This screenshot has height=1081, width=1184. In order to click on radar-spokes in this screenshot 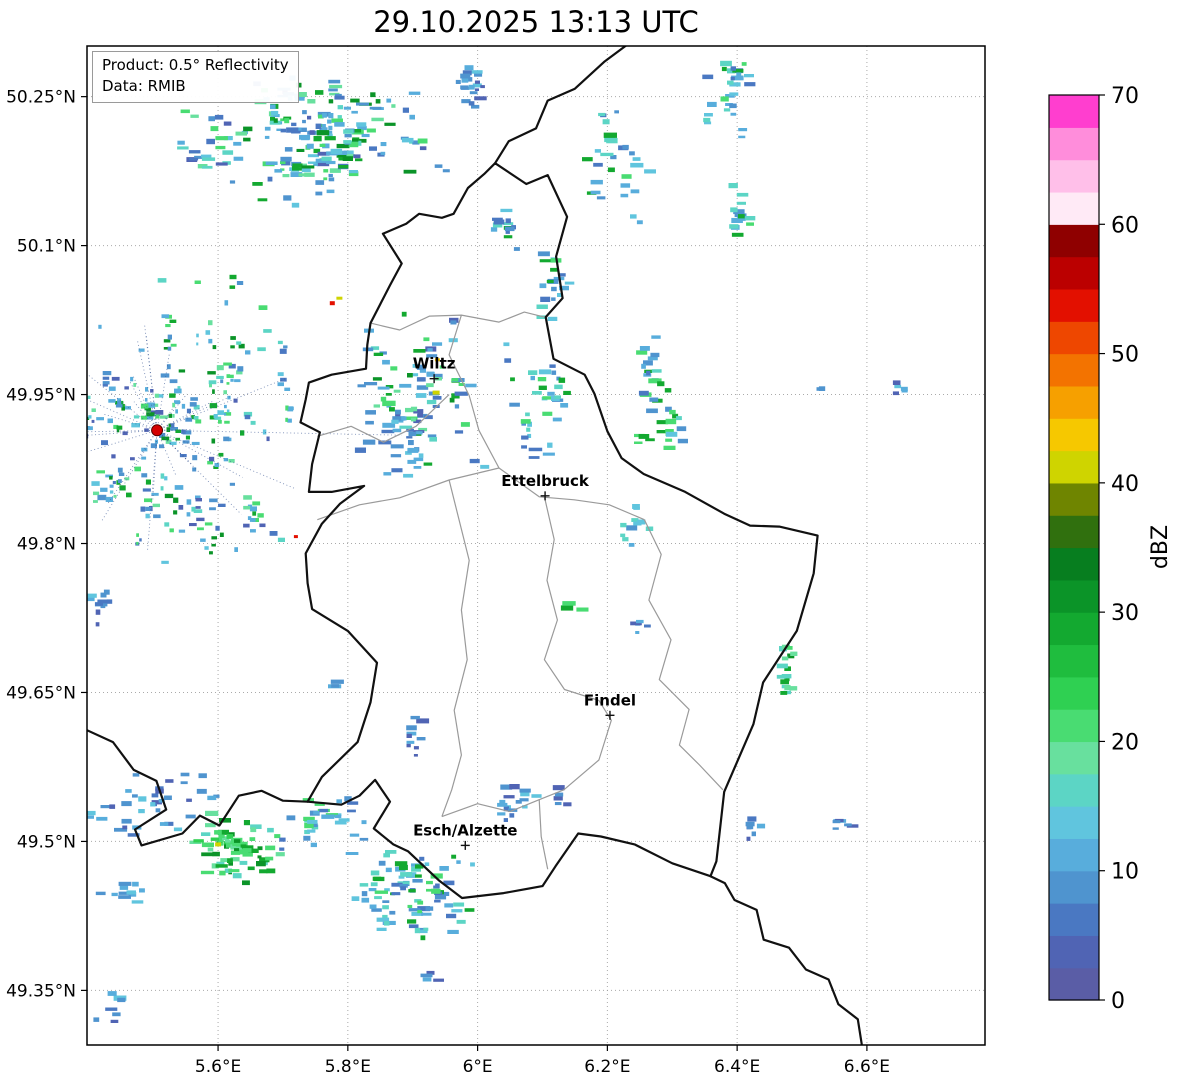, I will do `click(245, 436)`.